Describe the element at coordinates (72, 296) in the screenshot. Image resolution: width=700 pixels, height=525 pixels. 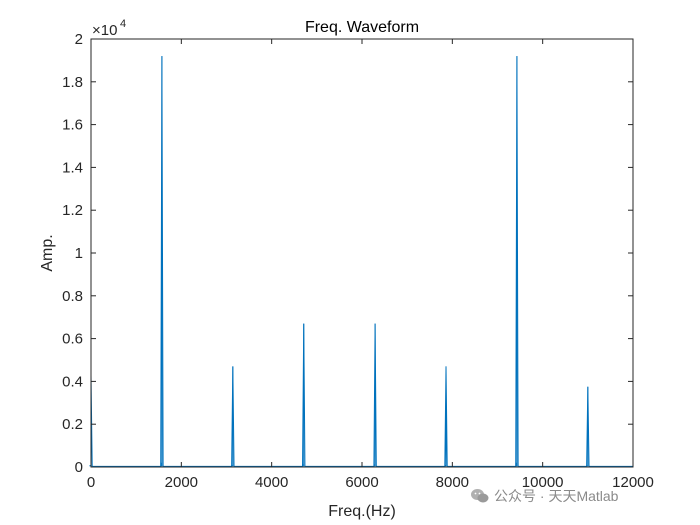
I see `y-tick-label: 0.8` at that location.